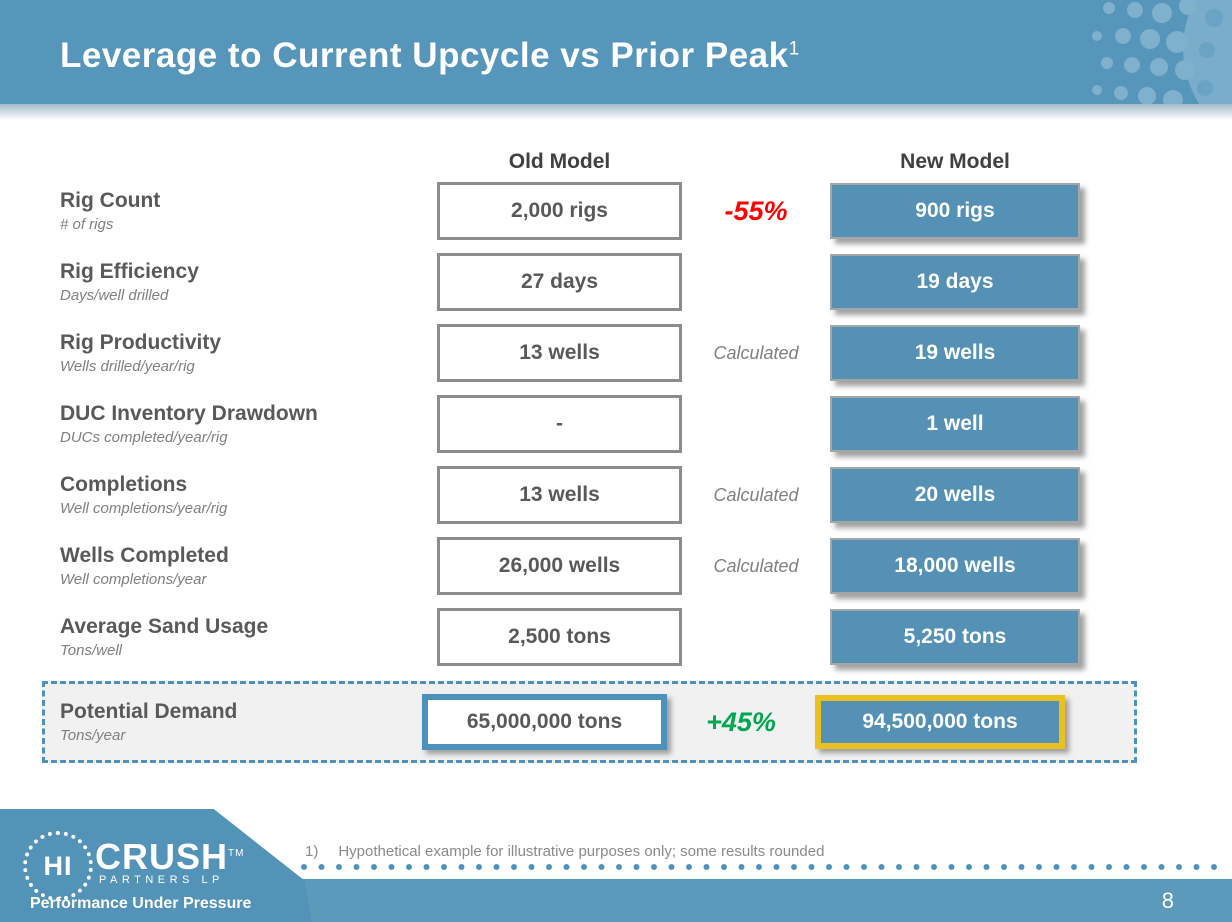 The width and height of the screenshot is (1232, 922). What do you see at coordinates (1162, 52) in the screenshot?
I see `decorative-dots-pattern` at bounding box center [1162, 52].